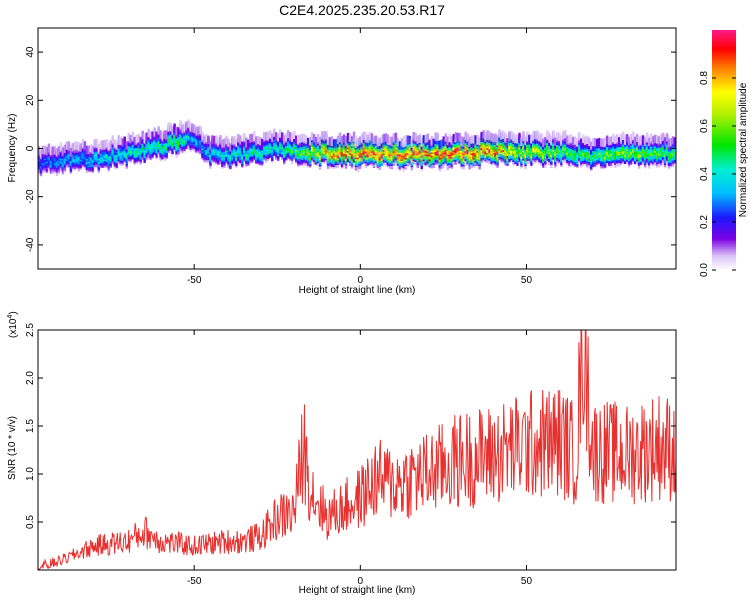 Image resolution: width=750 pixels, height=600 pixels. What do you see at coordinates (724, 150) in the screenshot?
I see `colorbar-gradient` at bounding box center [724, 150].